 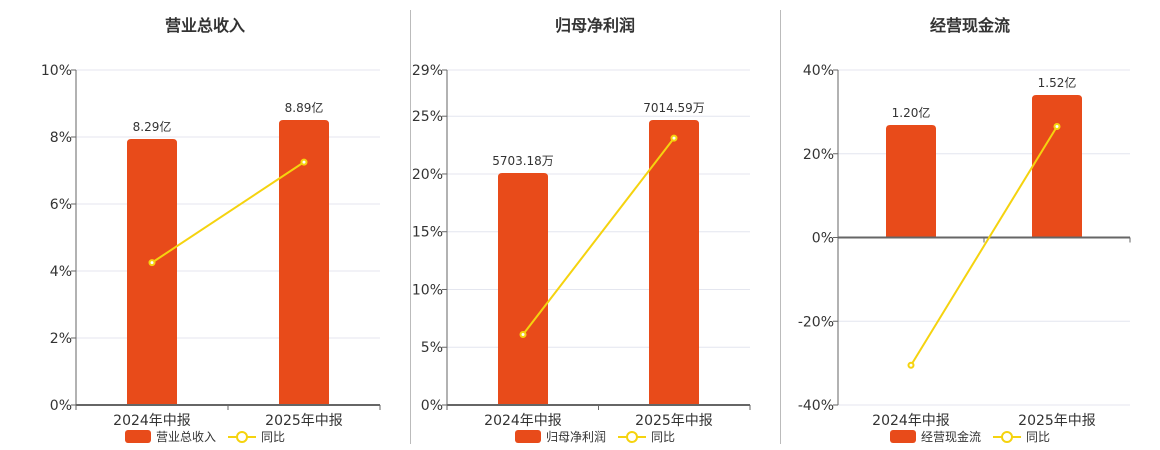 What do you see at coordinates (61, 138) in the screenshot?
I see `y-tick-label: 8%` at bounding box center [61, 138].